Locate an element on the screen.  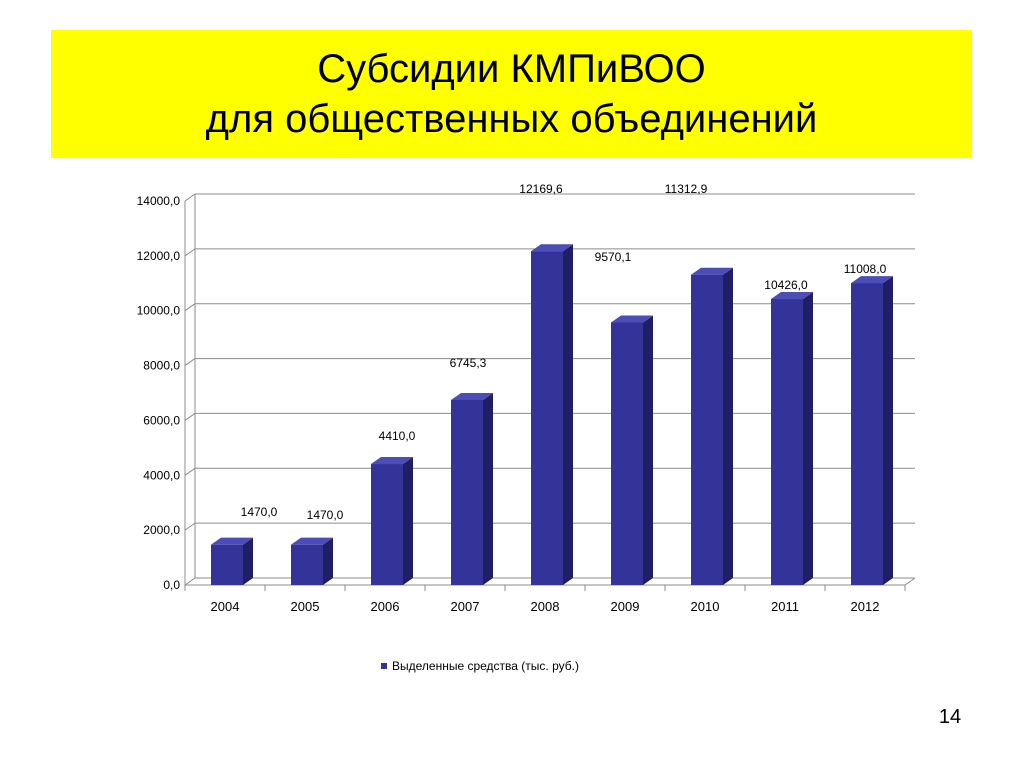
page-number: 14 is located at coordinates (950, 717).